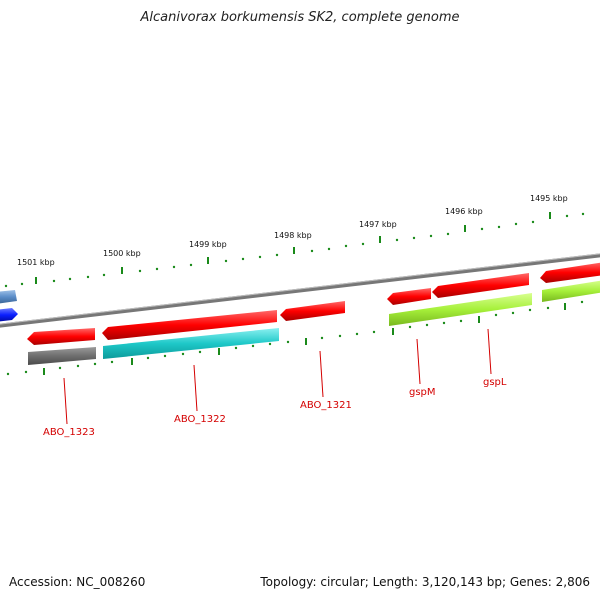  Describe the element at coordinates (293, 235) in the screenshot. I see `scale-label: 1498 kbp` at that location.